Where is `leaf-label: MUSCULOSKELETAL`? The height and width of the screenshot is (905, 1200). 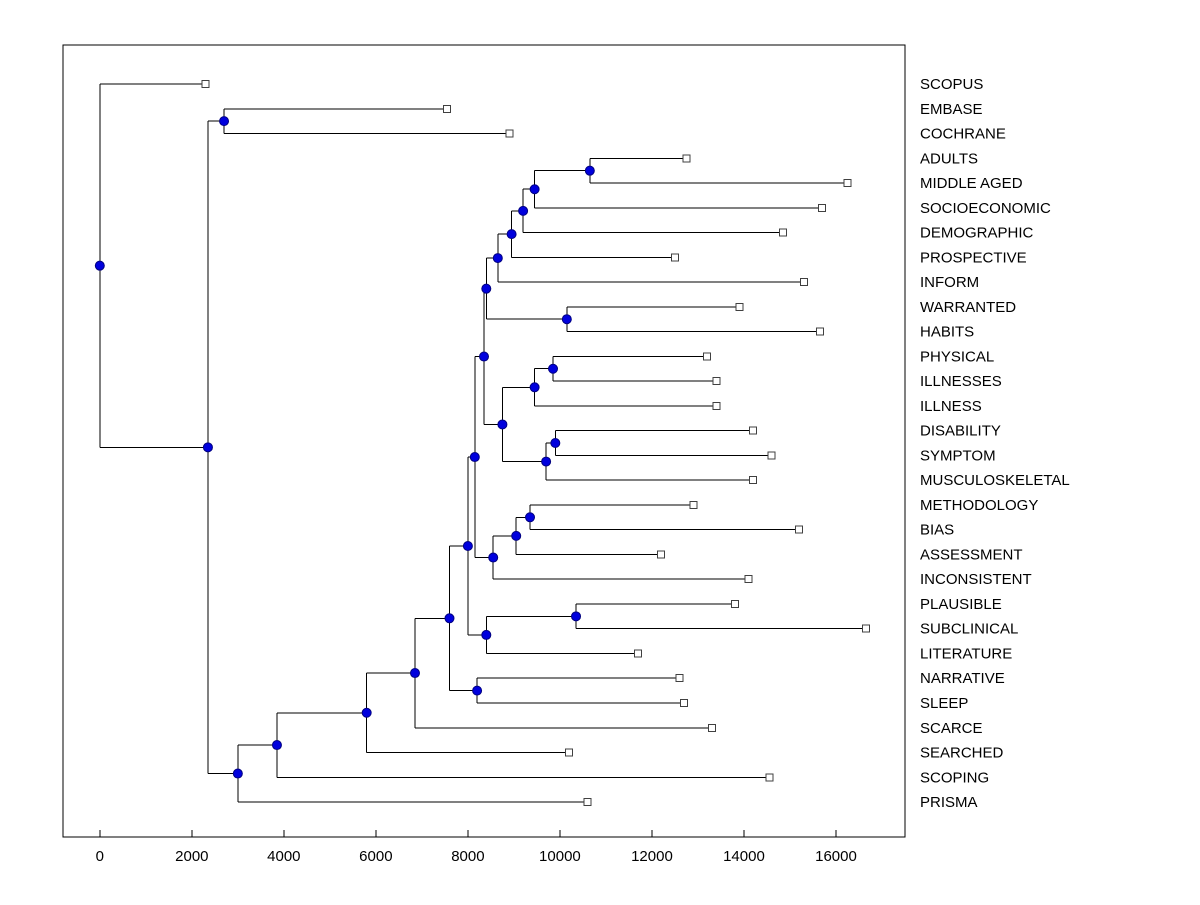 leaf-label: MUSCULOSKELETAL is located at coordinates (995, 480).